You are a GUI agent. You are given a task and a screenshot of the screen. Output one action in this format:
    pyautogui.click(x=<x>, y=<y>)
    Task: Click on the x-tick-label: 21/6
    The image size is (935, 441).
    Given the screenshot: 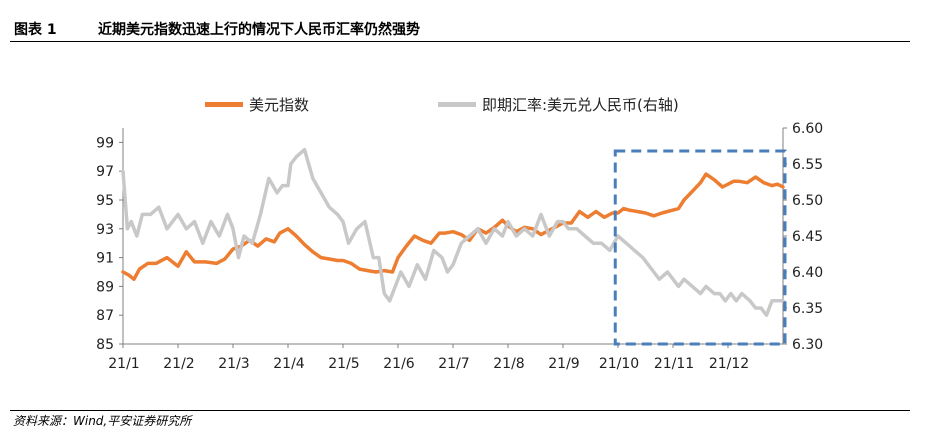 What is the action you would take?
    pyautogui.click(x=399, y=364)
    